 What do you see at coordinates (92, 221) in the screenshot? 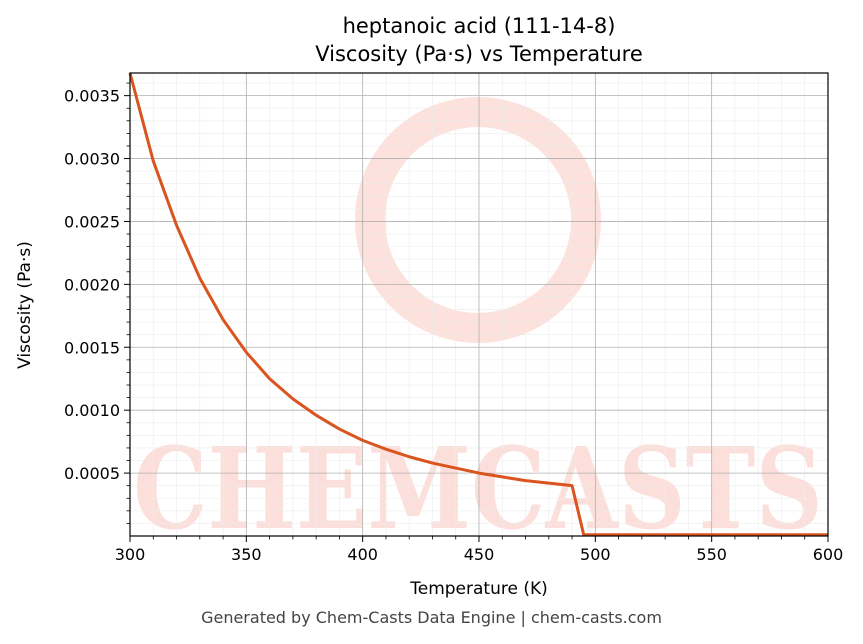
I see `y-tick-label: 0.0025` at bounding box center [92, 221].